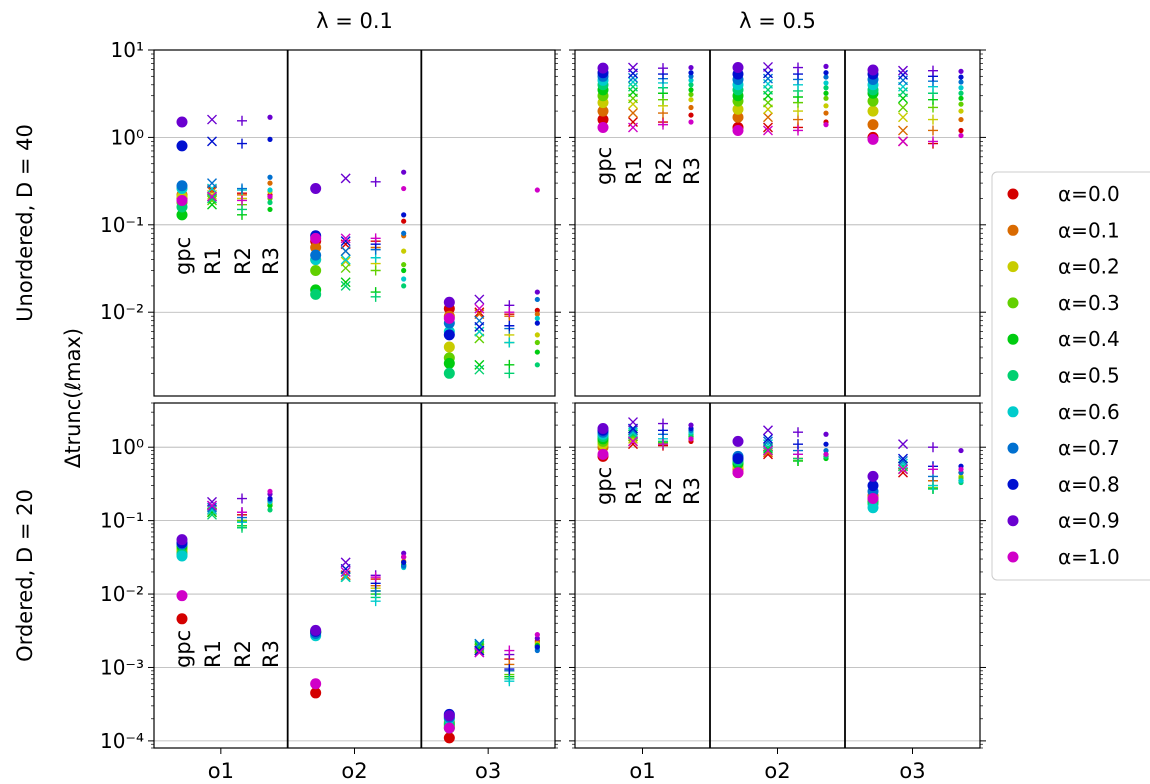 This screenshot has height=784, width=1150. Describe the element at coordinates (122, 521) in the screenshot. I see `y-tick-label: 10⁻¹` at that location.